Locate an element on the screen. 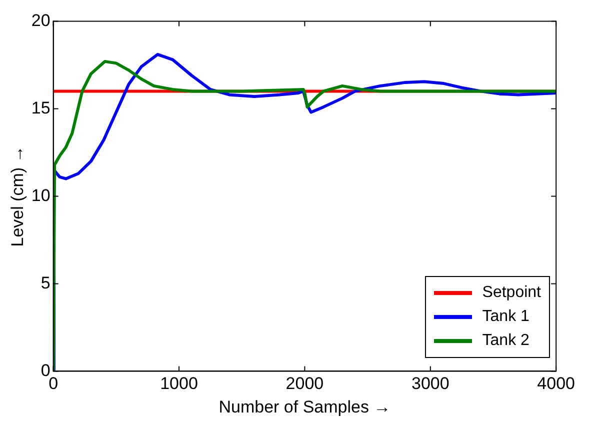  y-tick-label: 0 is located at coordinates (45, 370).